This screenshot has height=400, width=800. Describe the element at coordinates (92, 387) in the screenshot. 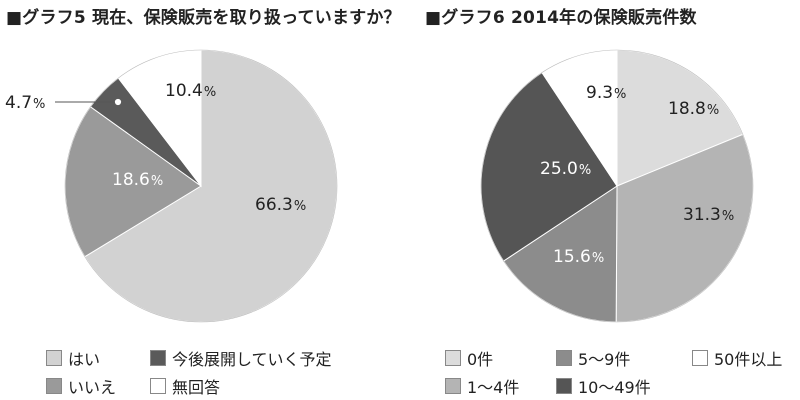

I see `legend-label: いいえ` at that location.